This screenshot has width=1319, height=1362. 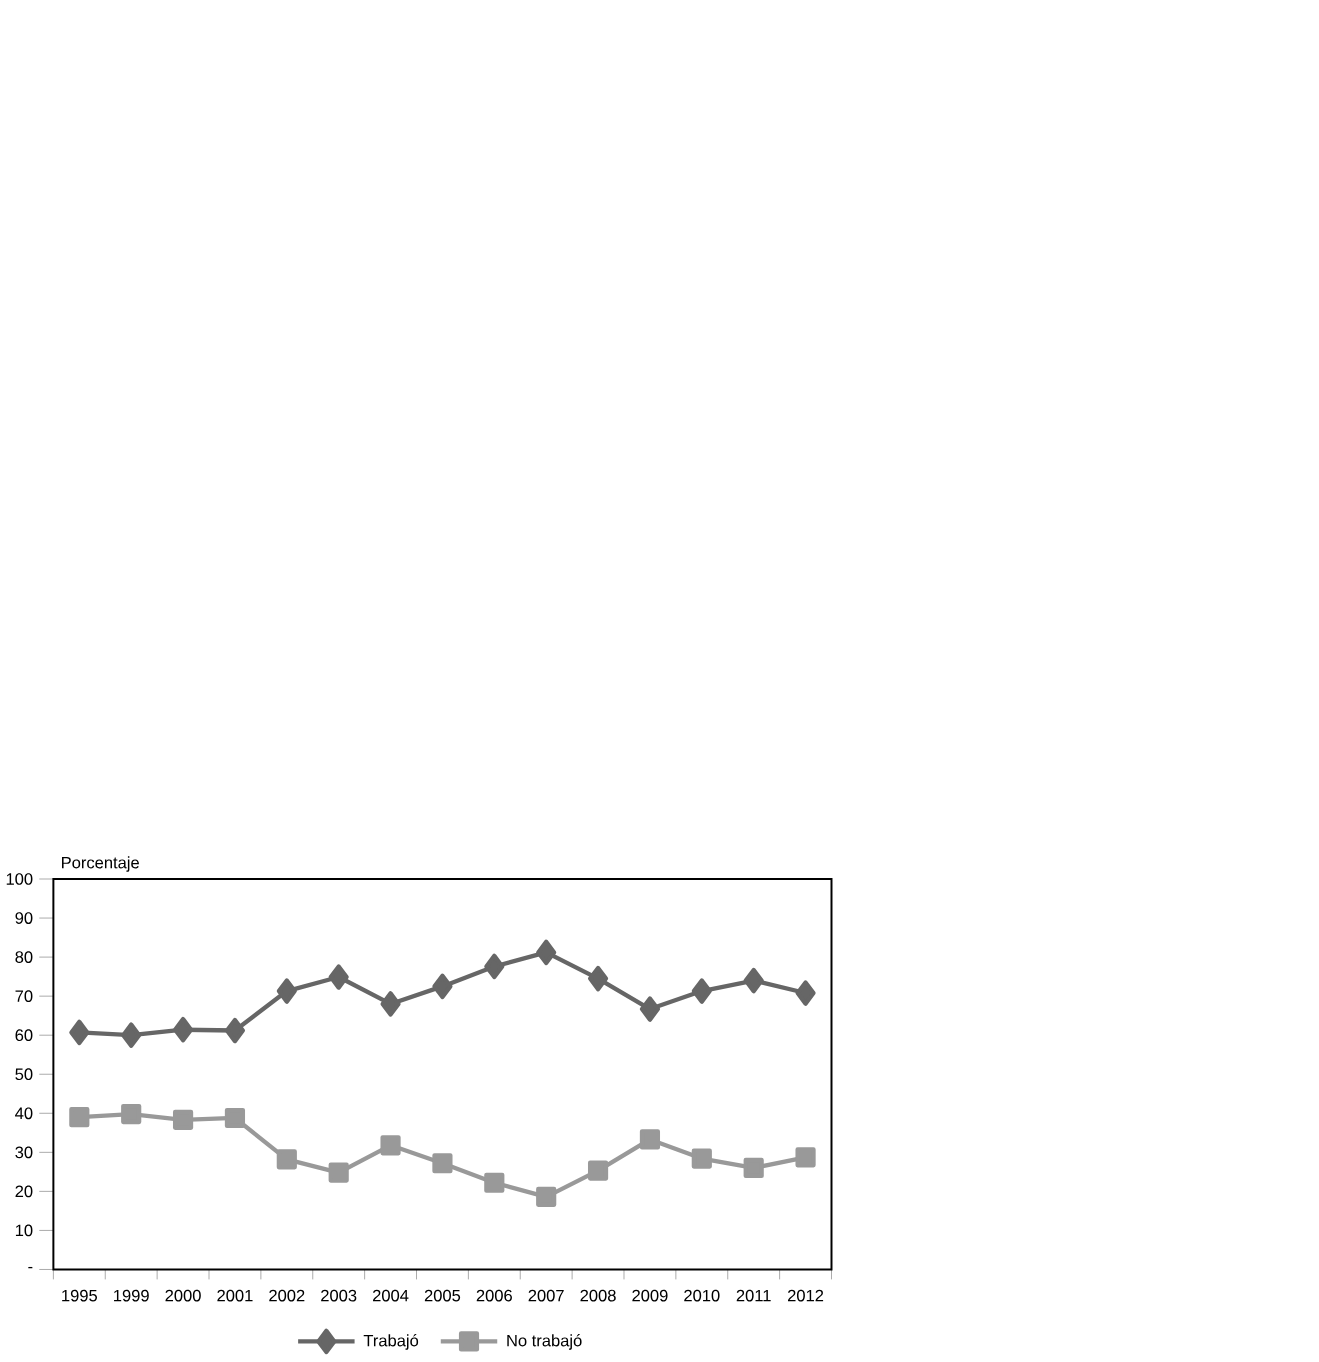 What do you see at coordinates (391, 1295) in the screenshot?
I see `x-tick-label: 2004` at bounding box center [391, 1295].